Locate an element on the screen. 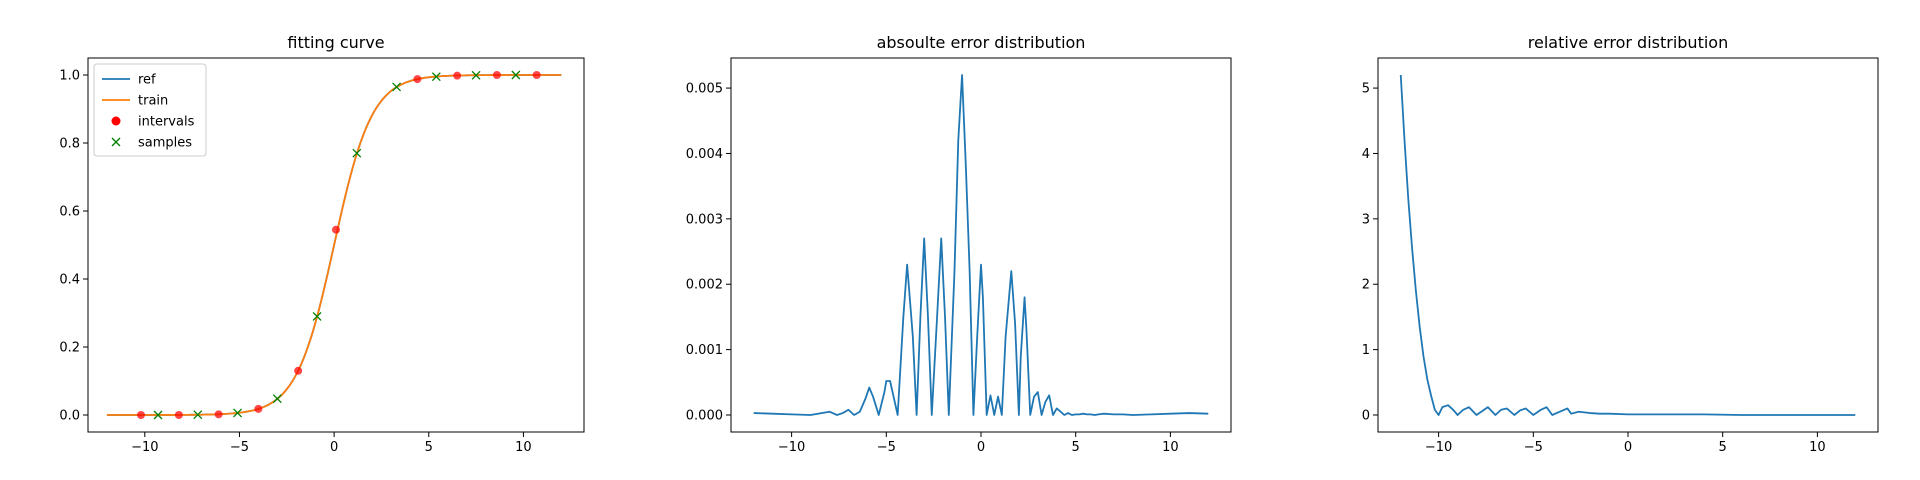 The image size is (1920, 480). y-tick-label: 4 is located at coordinates (1366, 154).